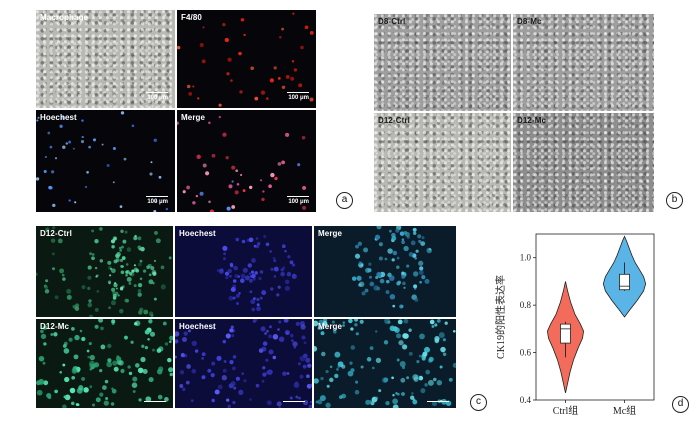 The image size is (700, 428). I want to click on merged-cells, so click(385, 363).